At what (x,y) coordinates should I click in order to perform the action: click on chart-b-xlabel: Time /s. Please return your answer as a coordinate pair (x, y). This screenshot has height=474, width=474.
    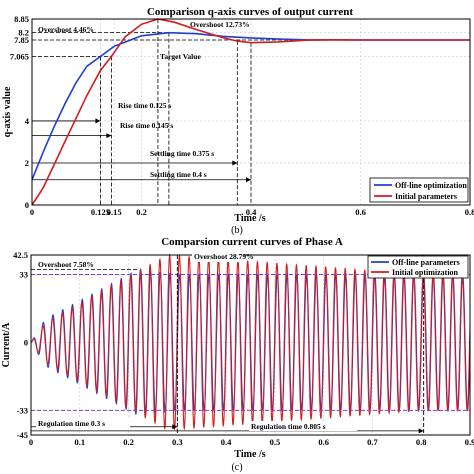
    Looking at the image, I should click on (249, 218).